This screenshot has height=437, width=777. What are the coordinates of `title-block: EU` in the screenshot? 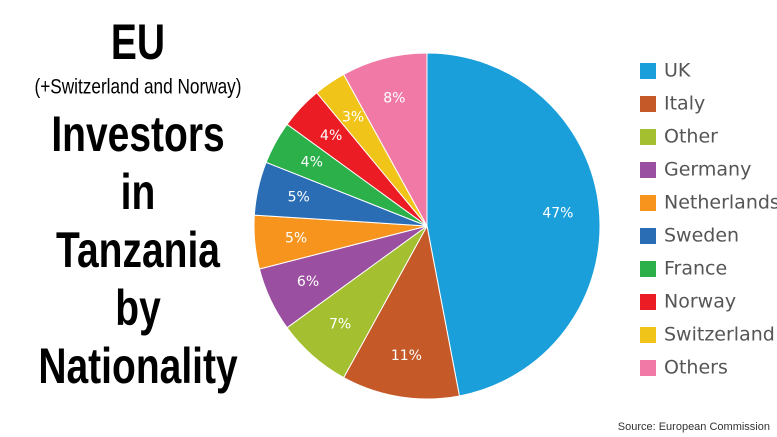 It's located at (138, 41).